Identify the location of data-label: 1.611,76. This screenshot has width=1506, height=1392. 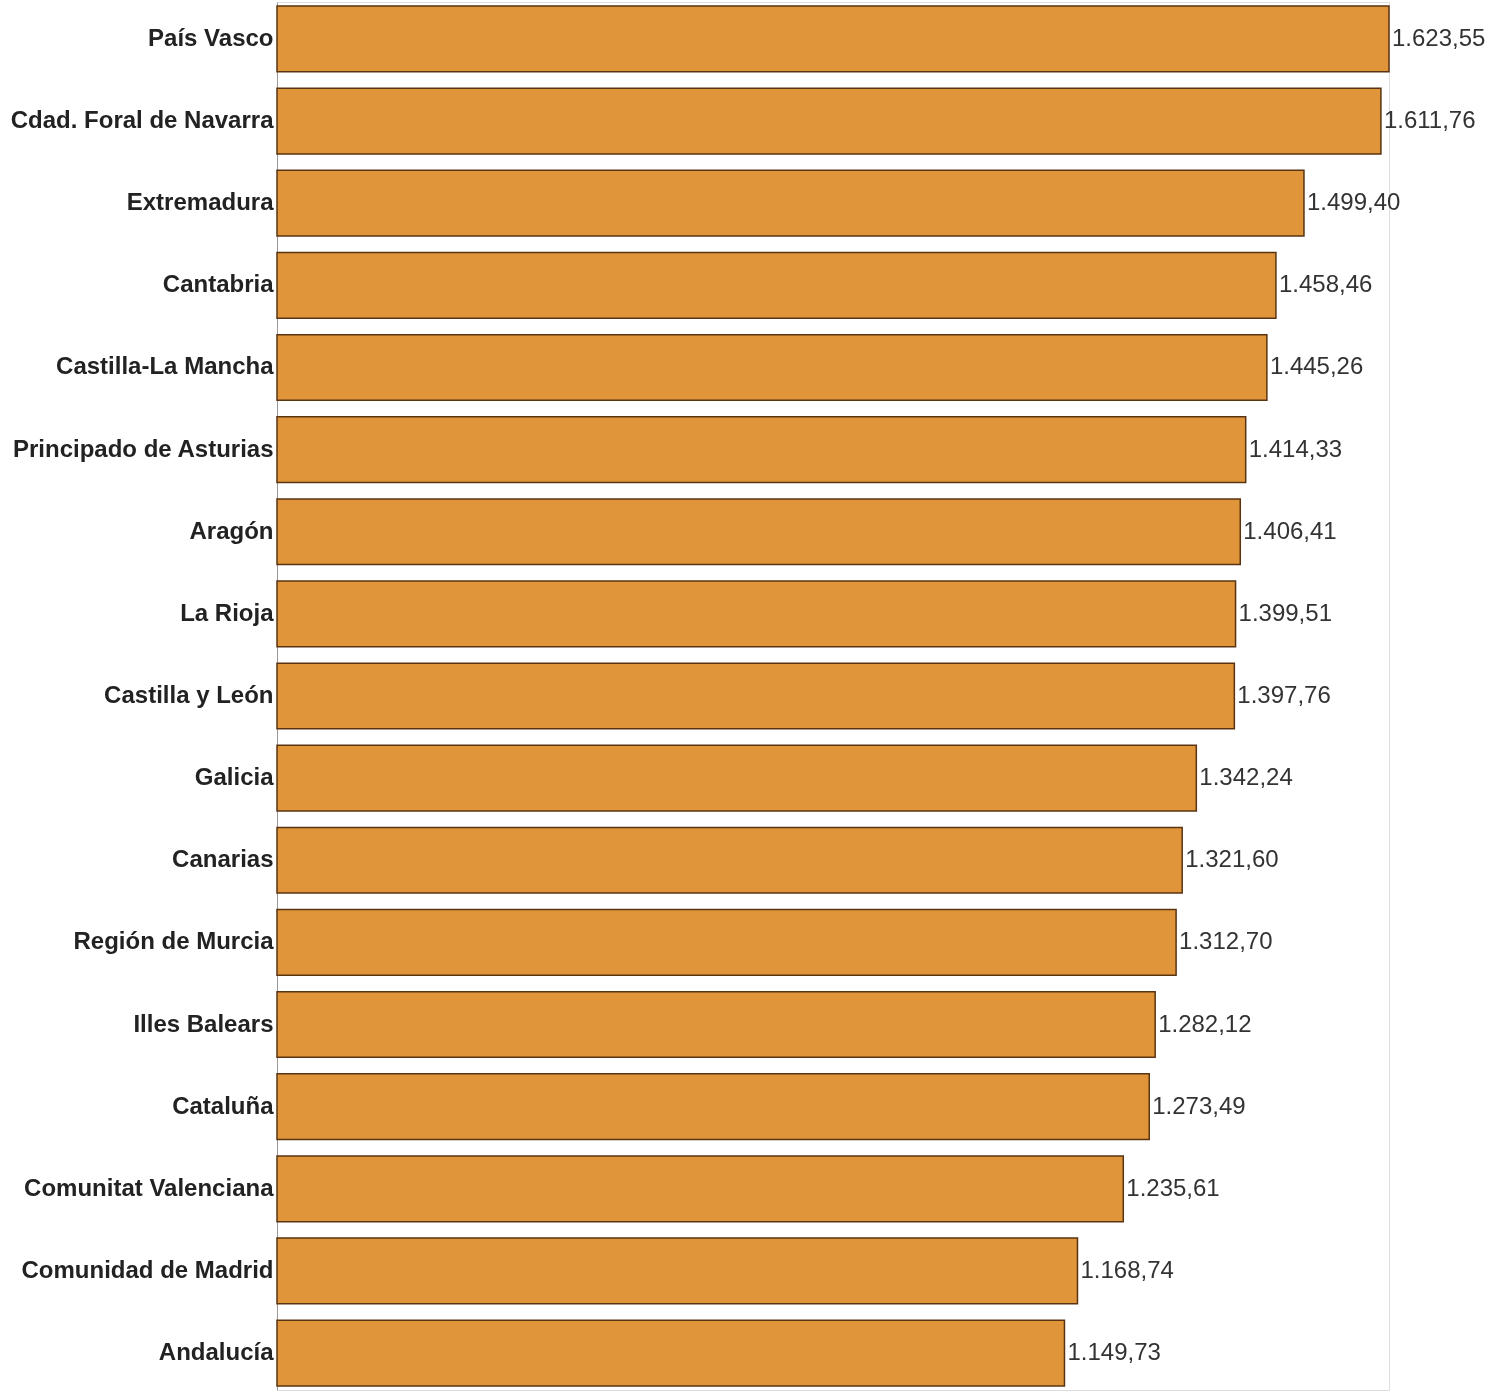
(1429, 120).